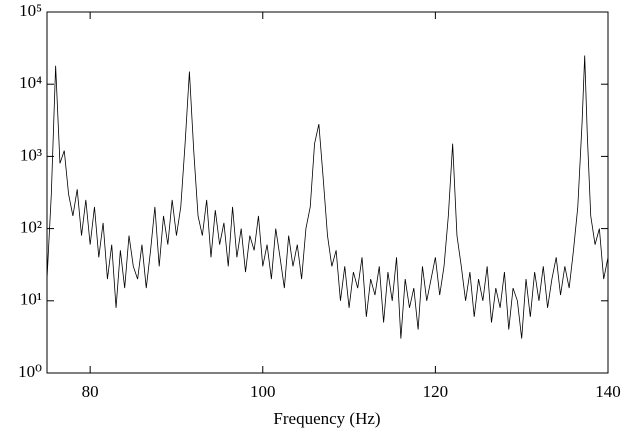 Image resolution: width=625 pixels, height=437 pixels. I want to click on y-tick-label: 10⁰, so click(30, 371).